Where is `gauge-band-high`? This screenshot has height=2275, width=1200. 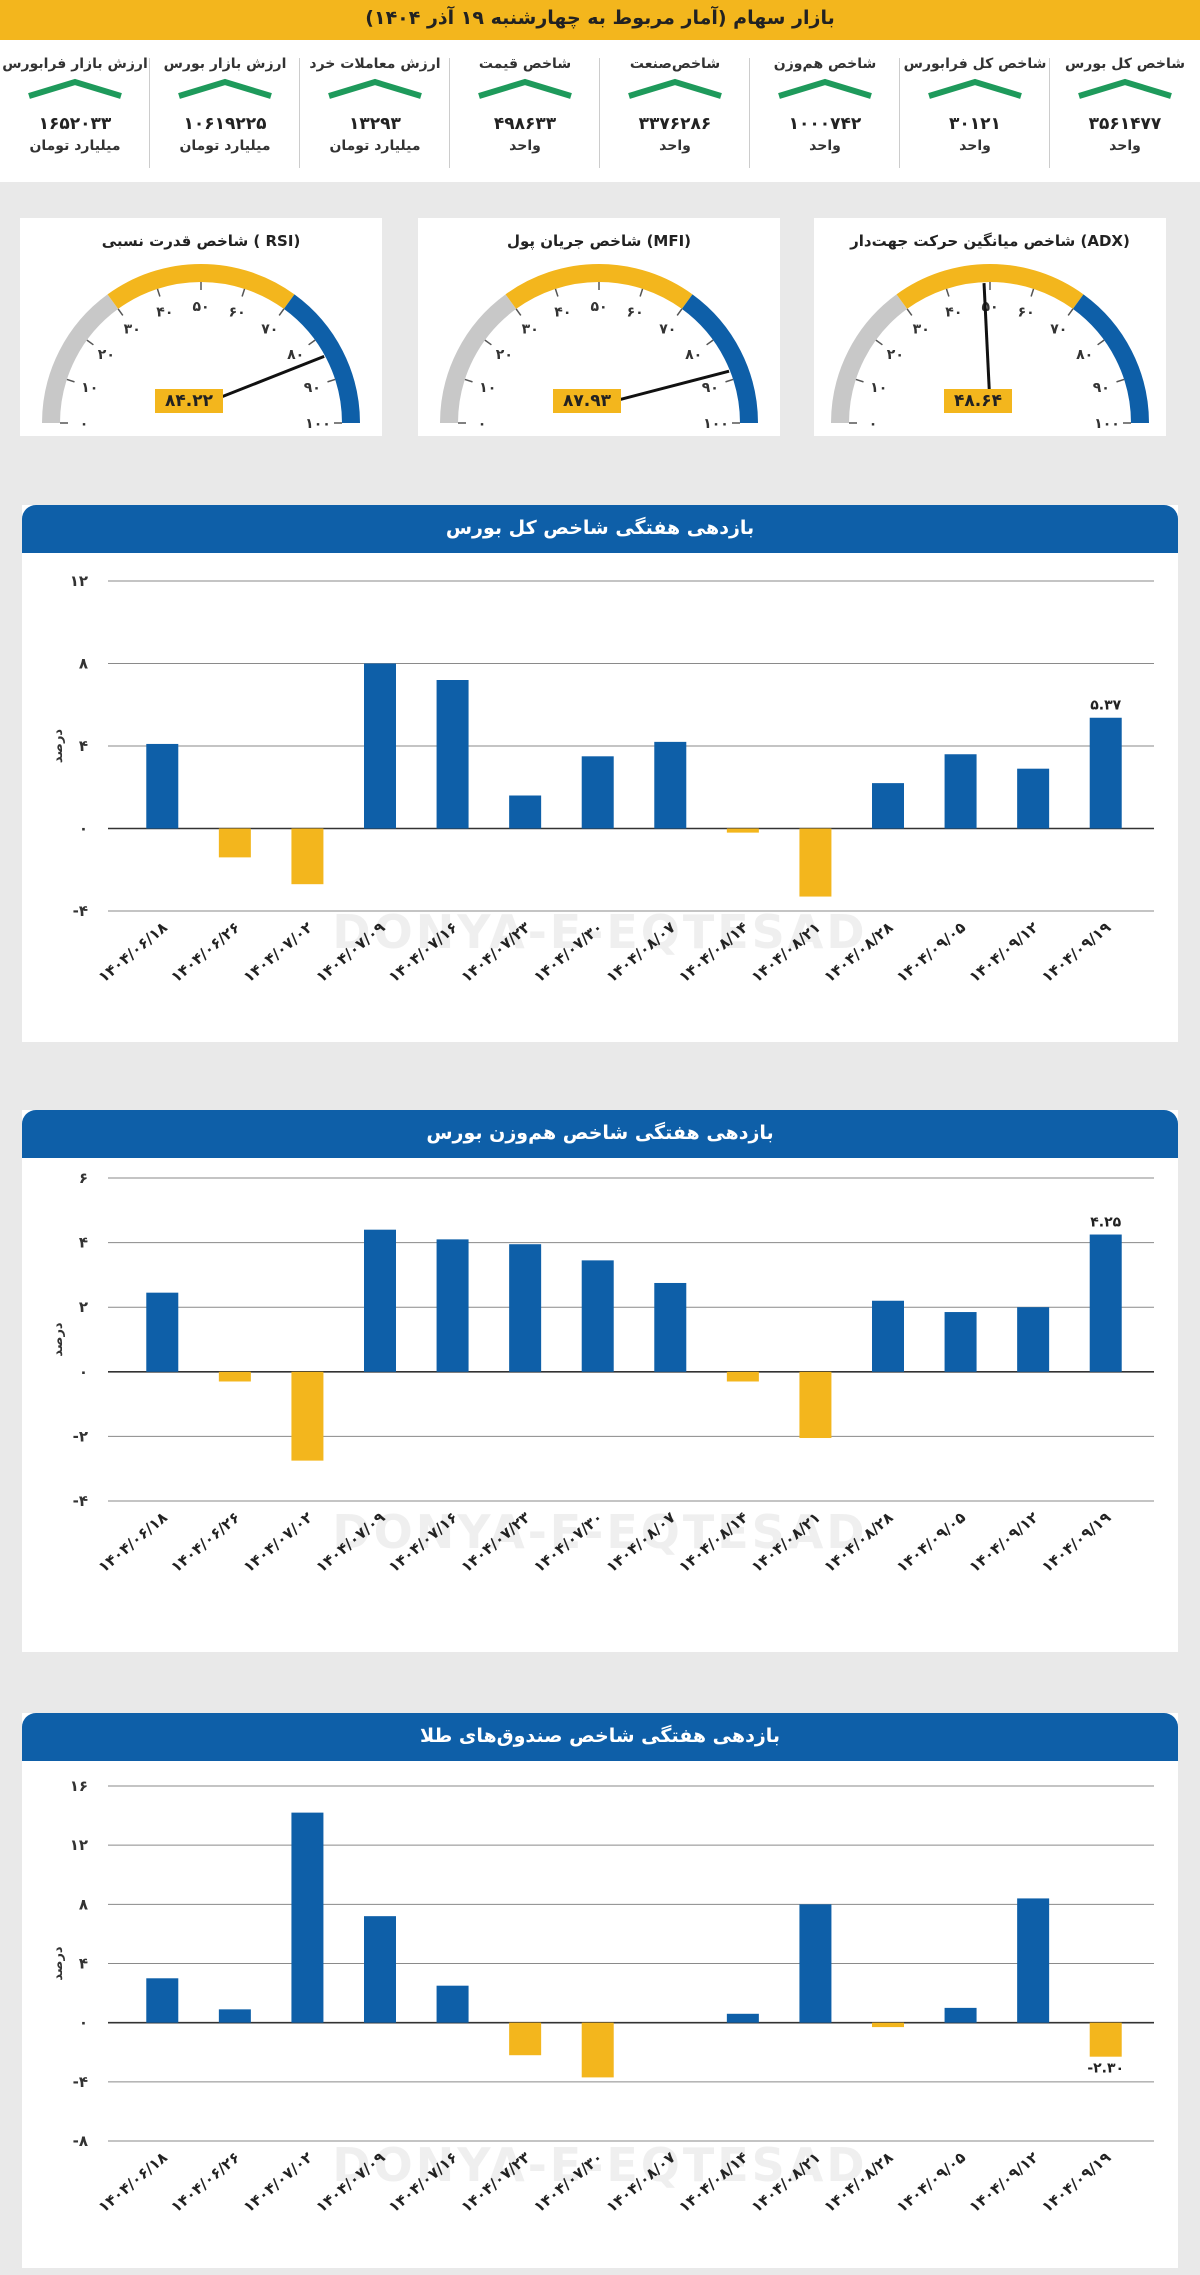 gauge-band-high is located at coordinates (1110, 359).